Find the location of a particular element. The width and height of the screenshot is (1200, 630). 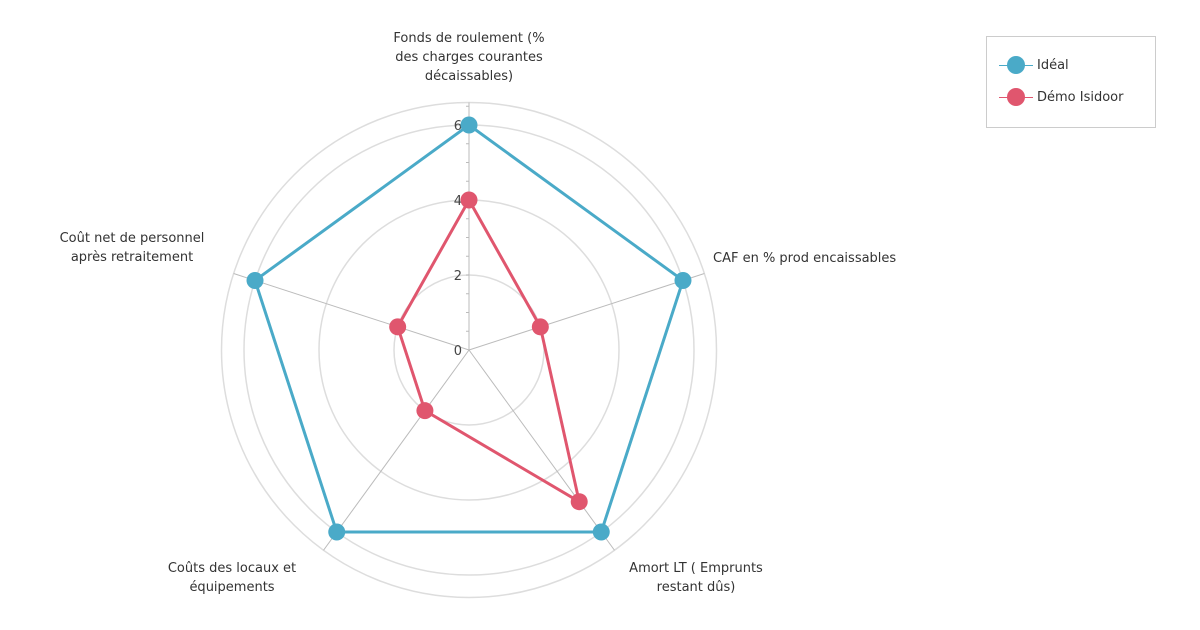

axis-label: restant dûs) is located at coordinates (696, 587).